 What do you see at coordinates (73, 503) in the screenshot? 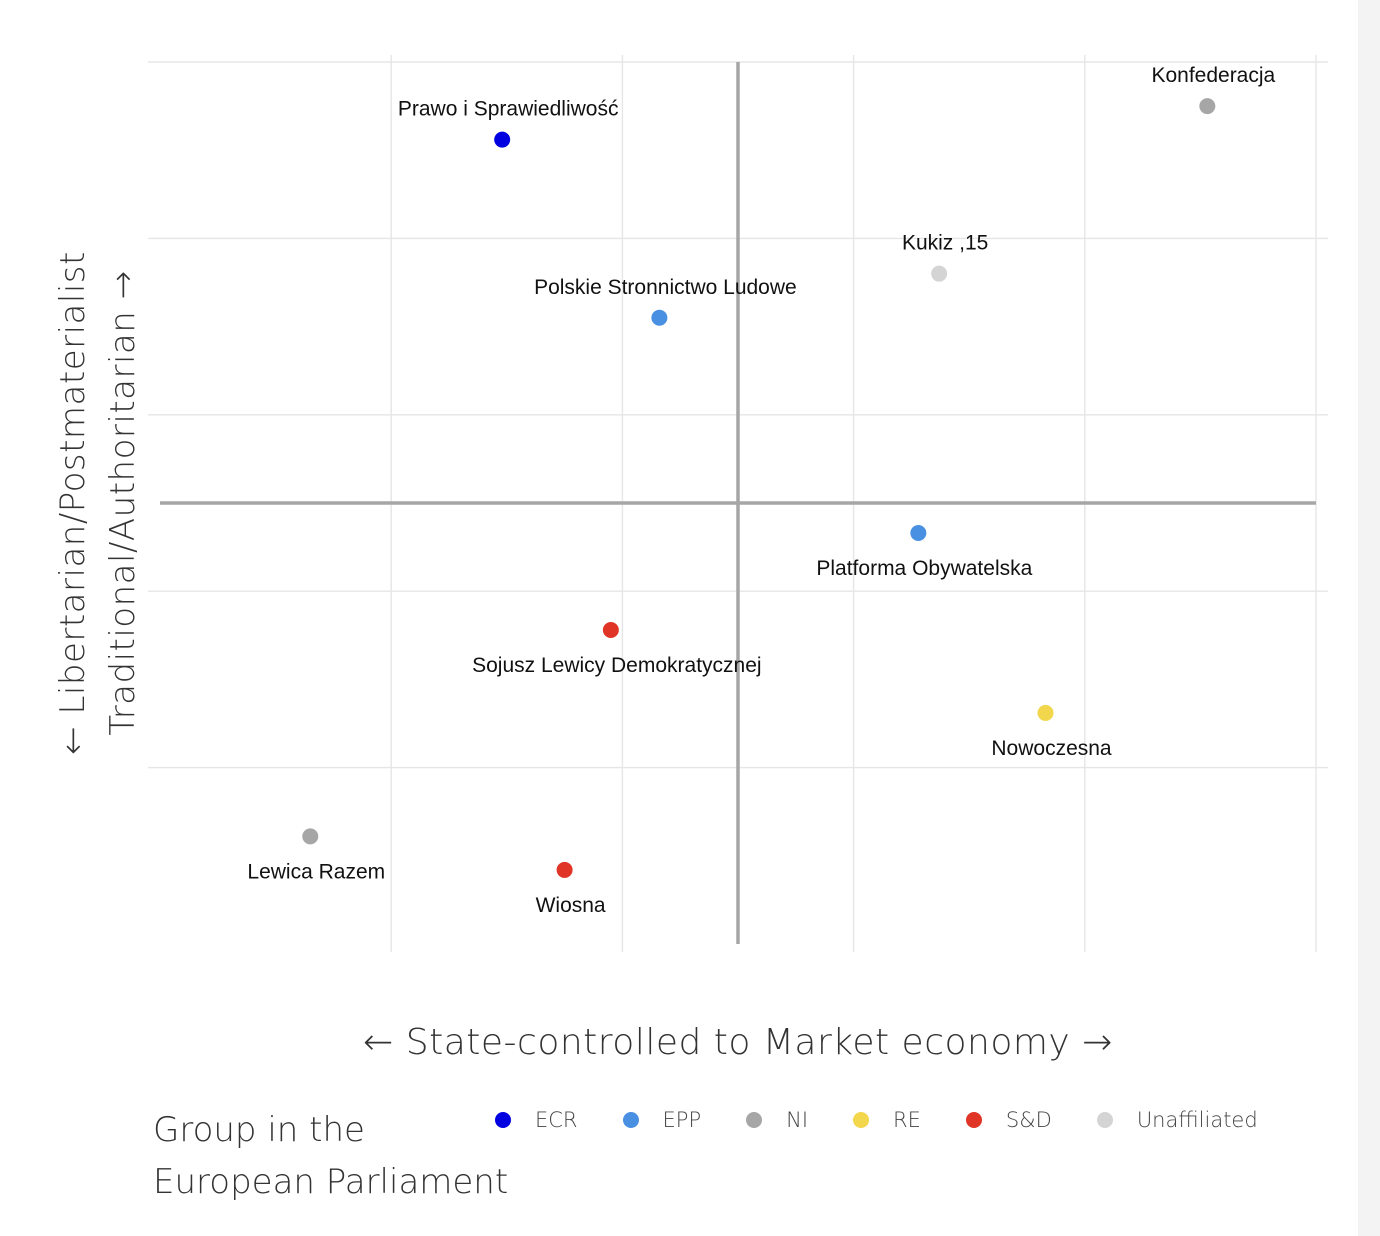
I see `y-axis-title-line-1: ← Libertarian/Postmaterialist` at bounding box center [73, 503].